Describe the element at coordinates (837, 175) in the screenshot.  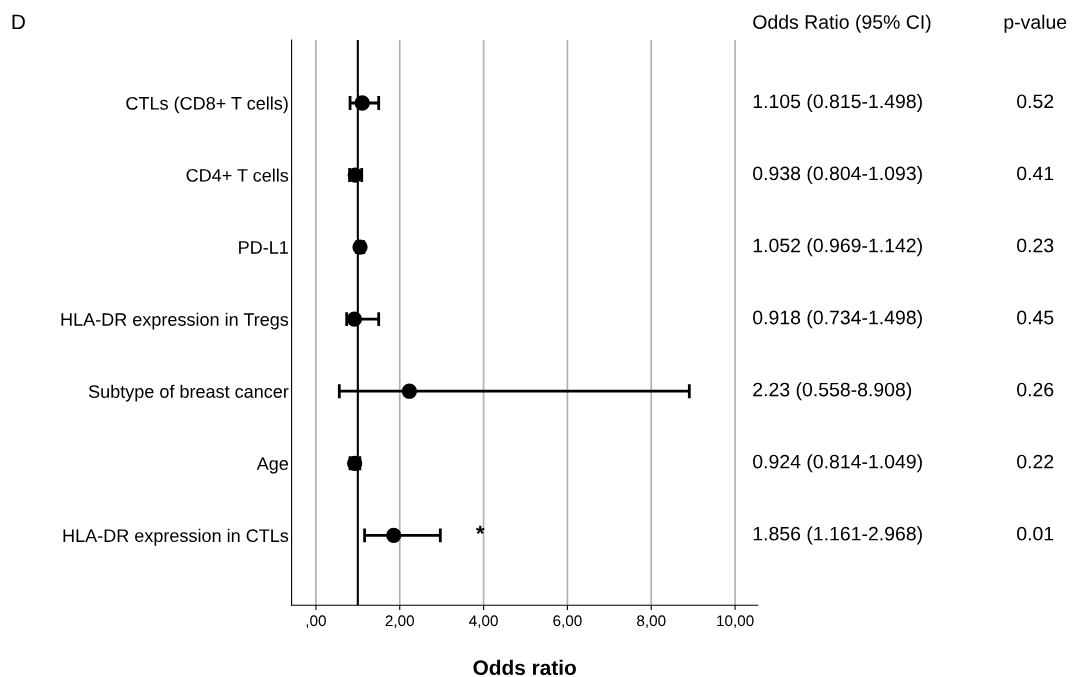
I see `annotation: 0.938 (0.804-1.093)` at that location.